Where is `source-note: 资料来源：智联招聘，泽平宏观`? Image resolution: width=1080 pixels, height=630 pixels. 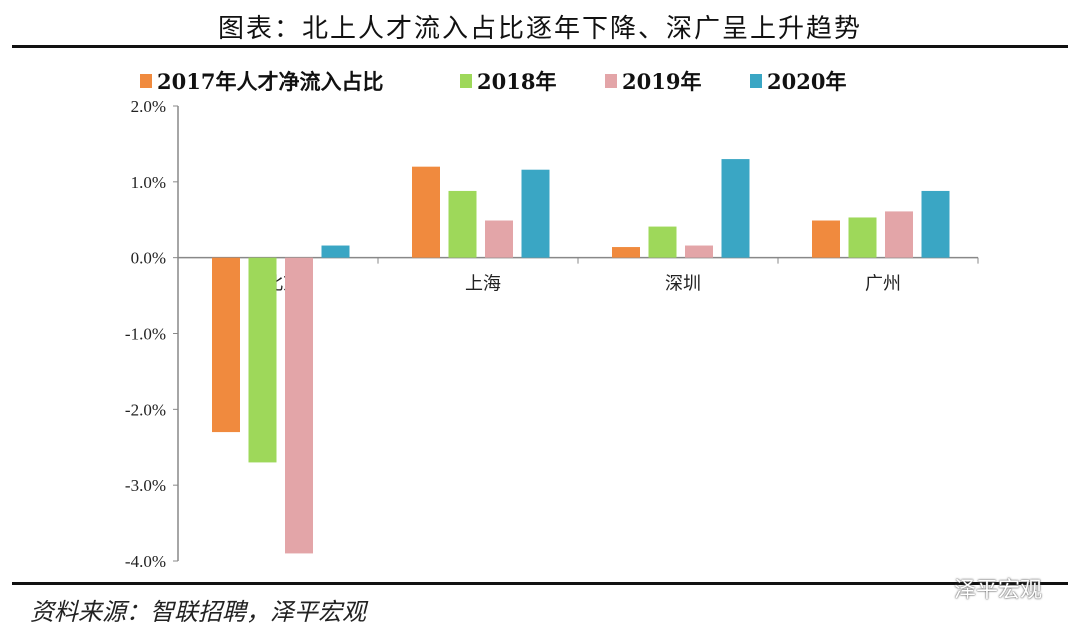
source-note: 资料来源：智联招聘，泽平宏观 is located at coordinates (198, 612).